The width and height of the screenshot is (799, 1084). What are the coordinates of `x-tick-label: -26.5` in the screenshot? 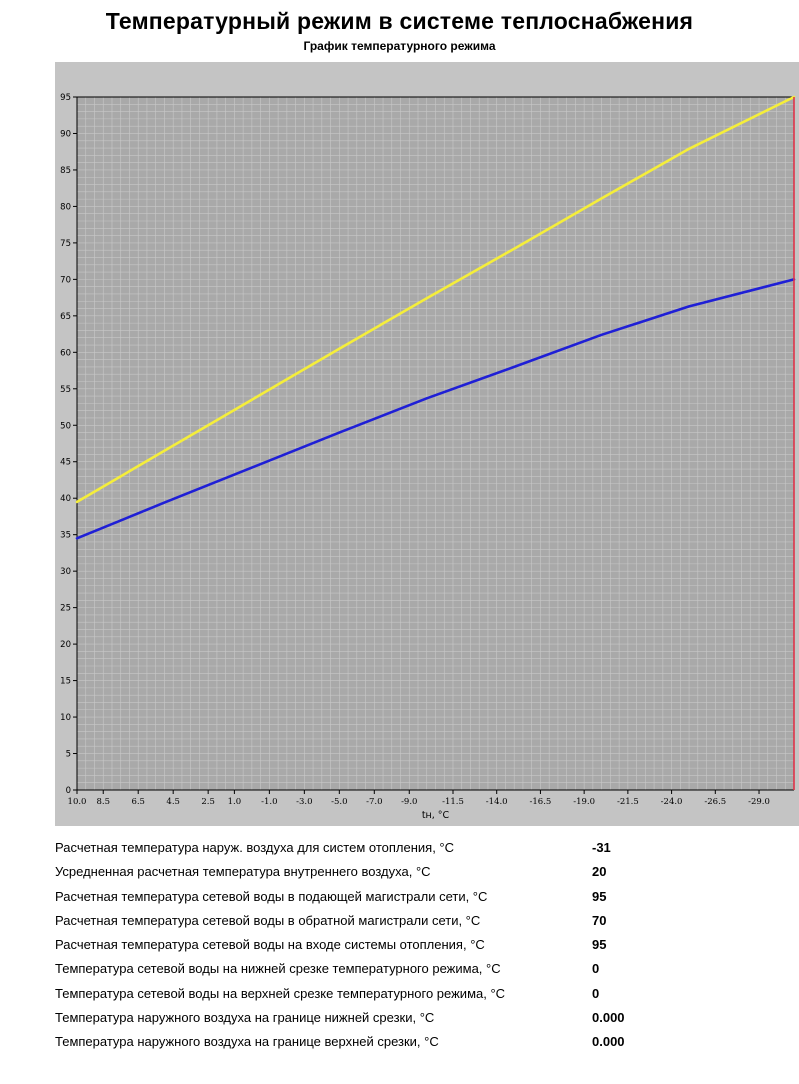 It's located at (715, 802).